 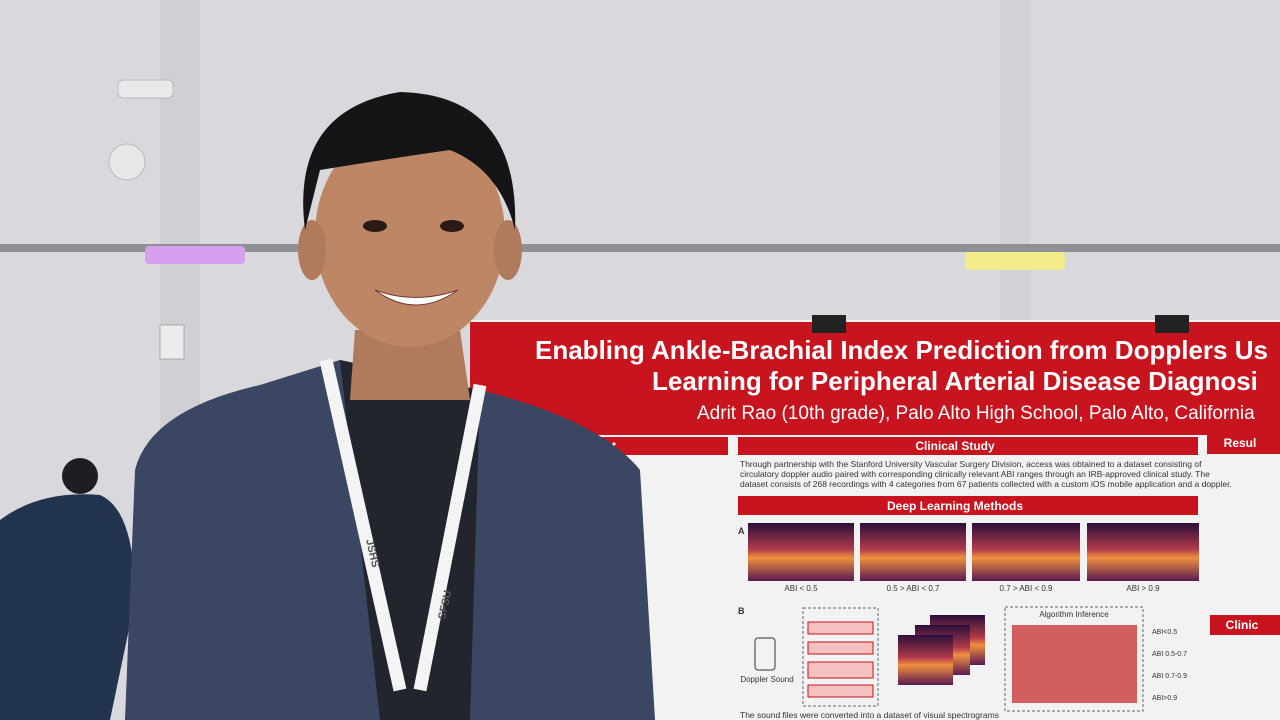 What do you see at coordinates (766, 679) in the screenshot?
I see `pipeline-label: Doppler Sound` at bounding box center [766, 679].